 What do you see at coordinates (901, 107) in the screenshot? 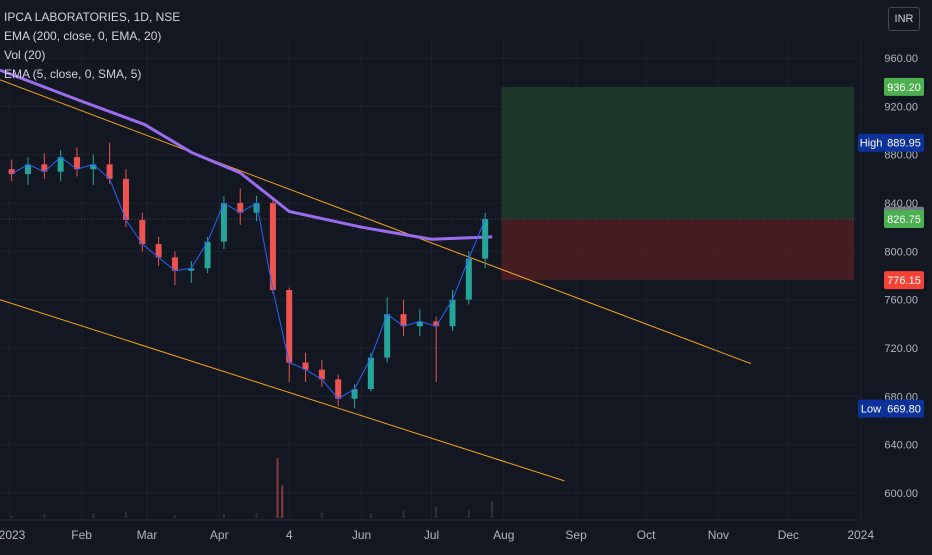
I see `y-tick-label: 920.00` at bounding box center [901, 107].